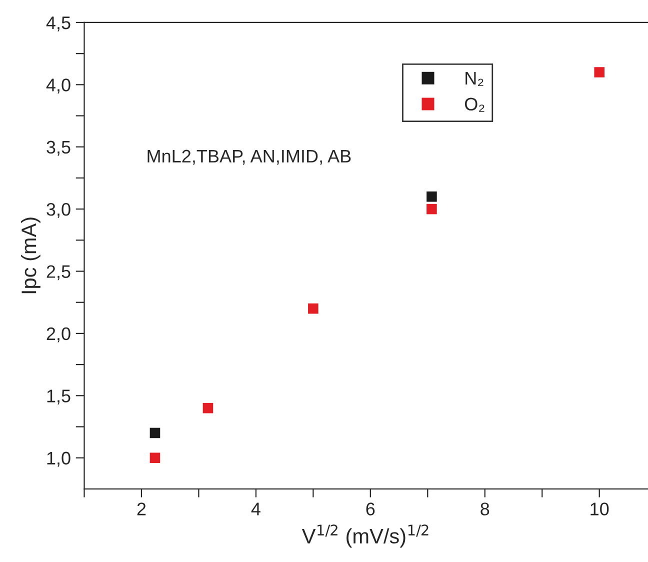 The image size is (648, 562). Describe the element at coordinates (58, 272) in the screenshot. I see `y-tick-label: 2,5` at that location.